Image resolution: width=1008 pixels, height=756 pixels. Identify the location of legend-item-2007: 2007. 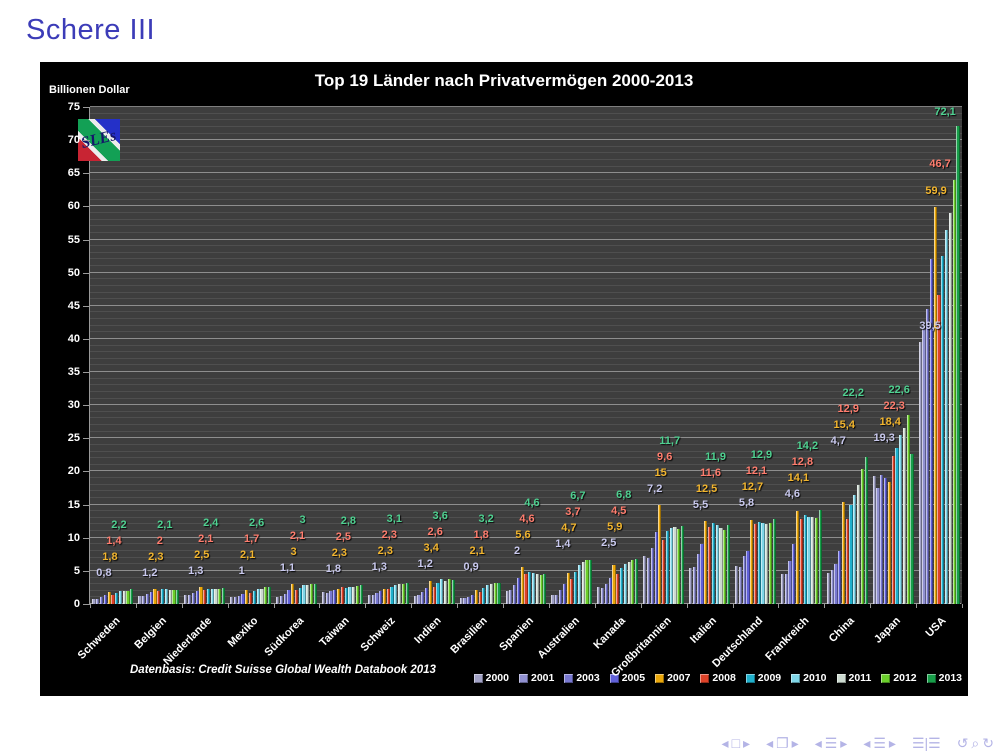
(672, 678).